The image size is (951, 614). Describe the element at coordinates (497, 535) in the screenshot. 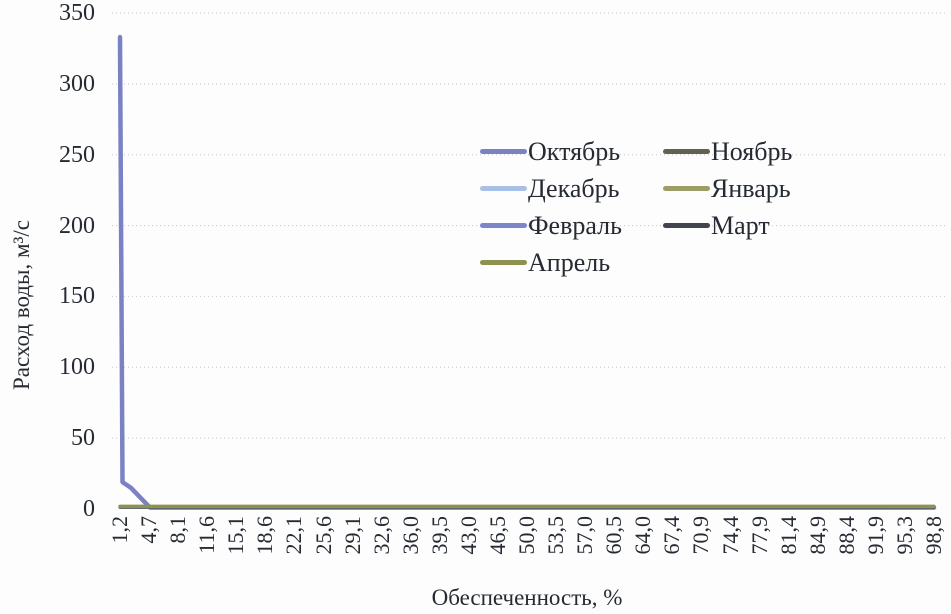

I see `x-tick-label: 46,5` at that location.